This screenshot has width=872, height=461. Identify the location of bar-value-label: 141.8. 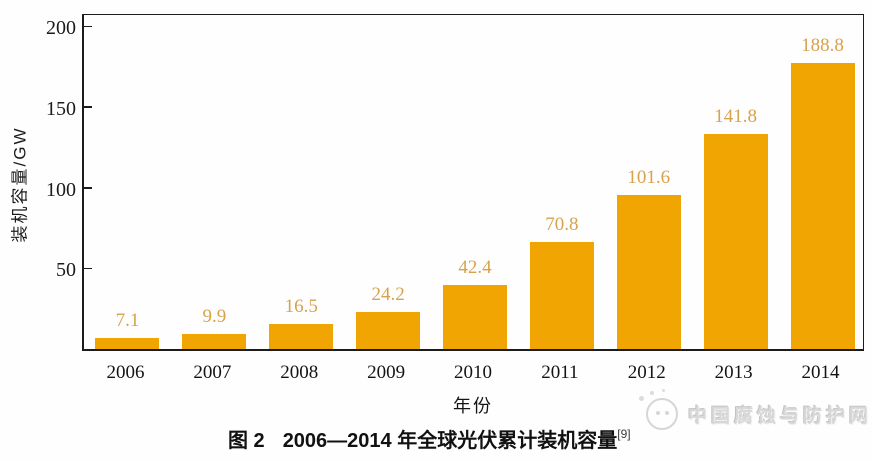
(736, 117).